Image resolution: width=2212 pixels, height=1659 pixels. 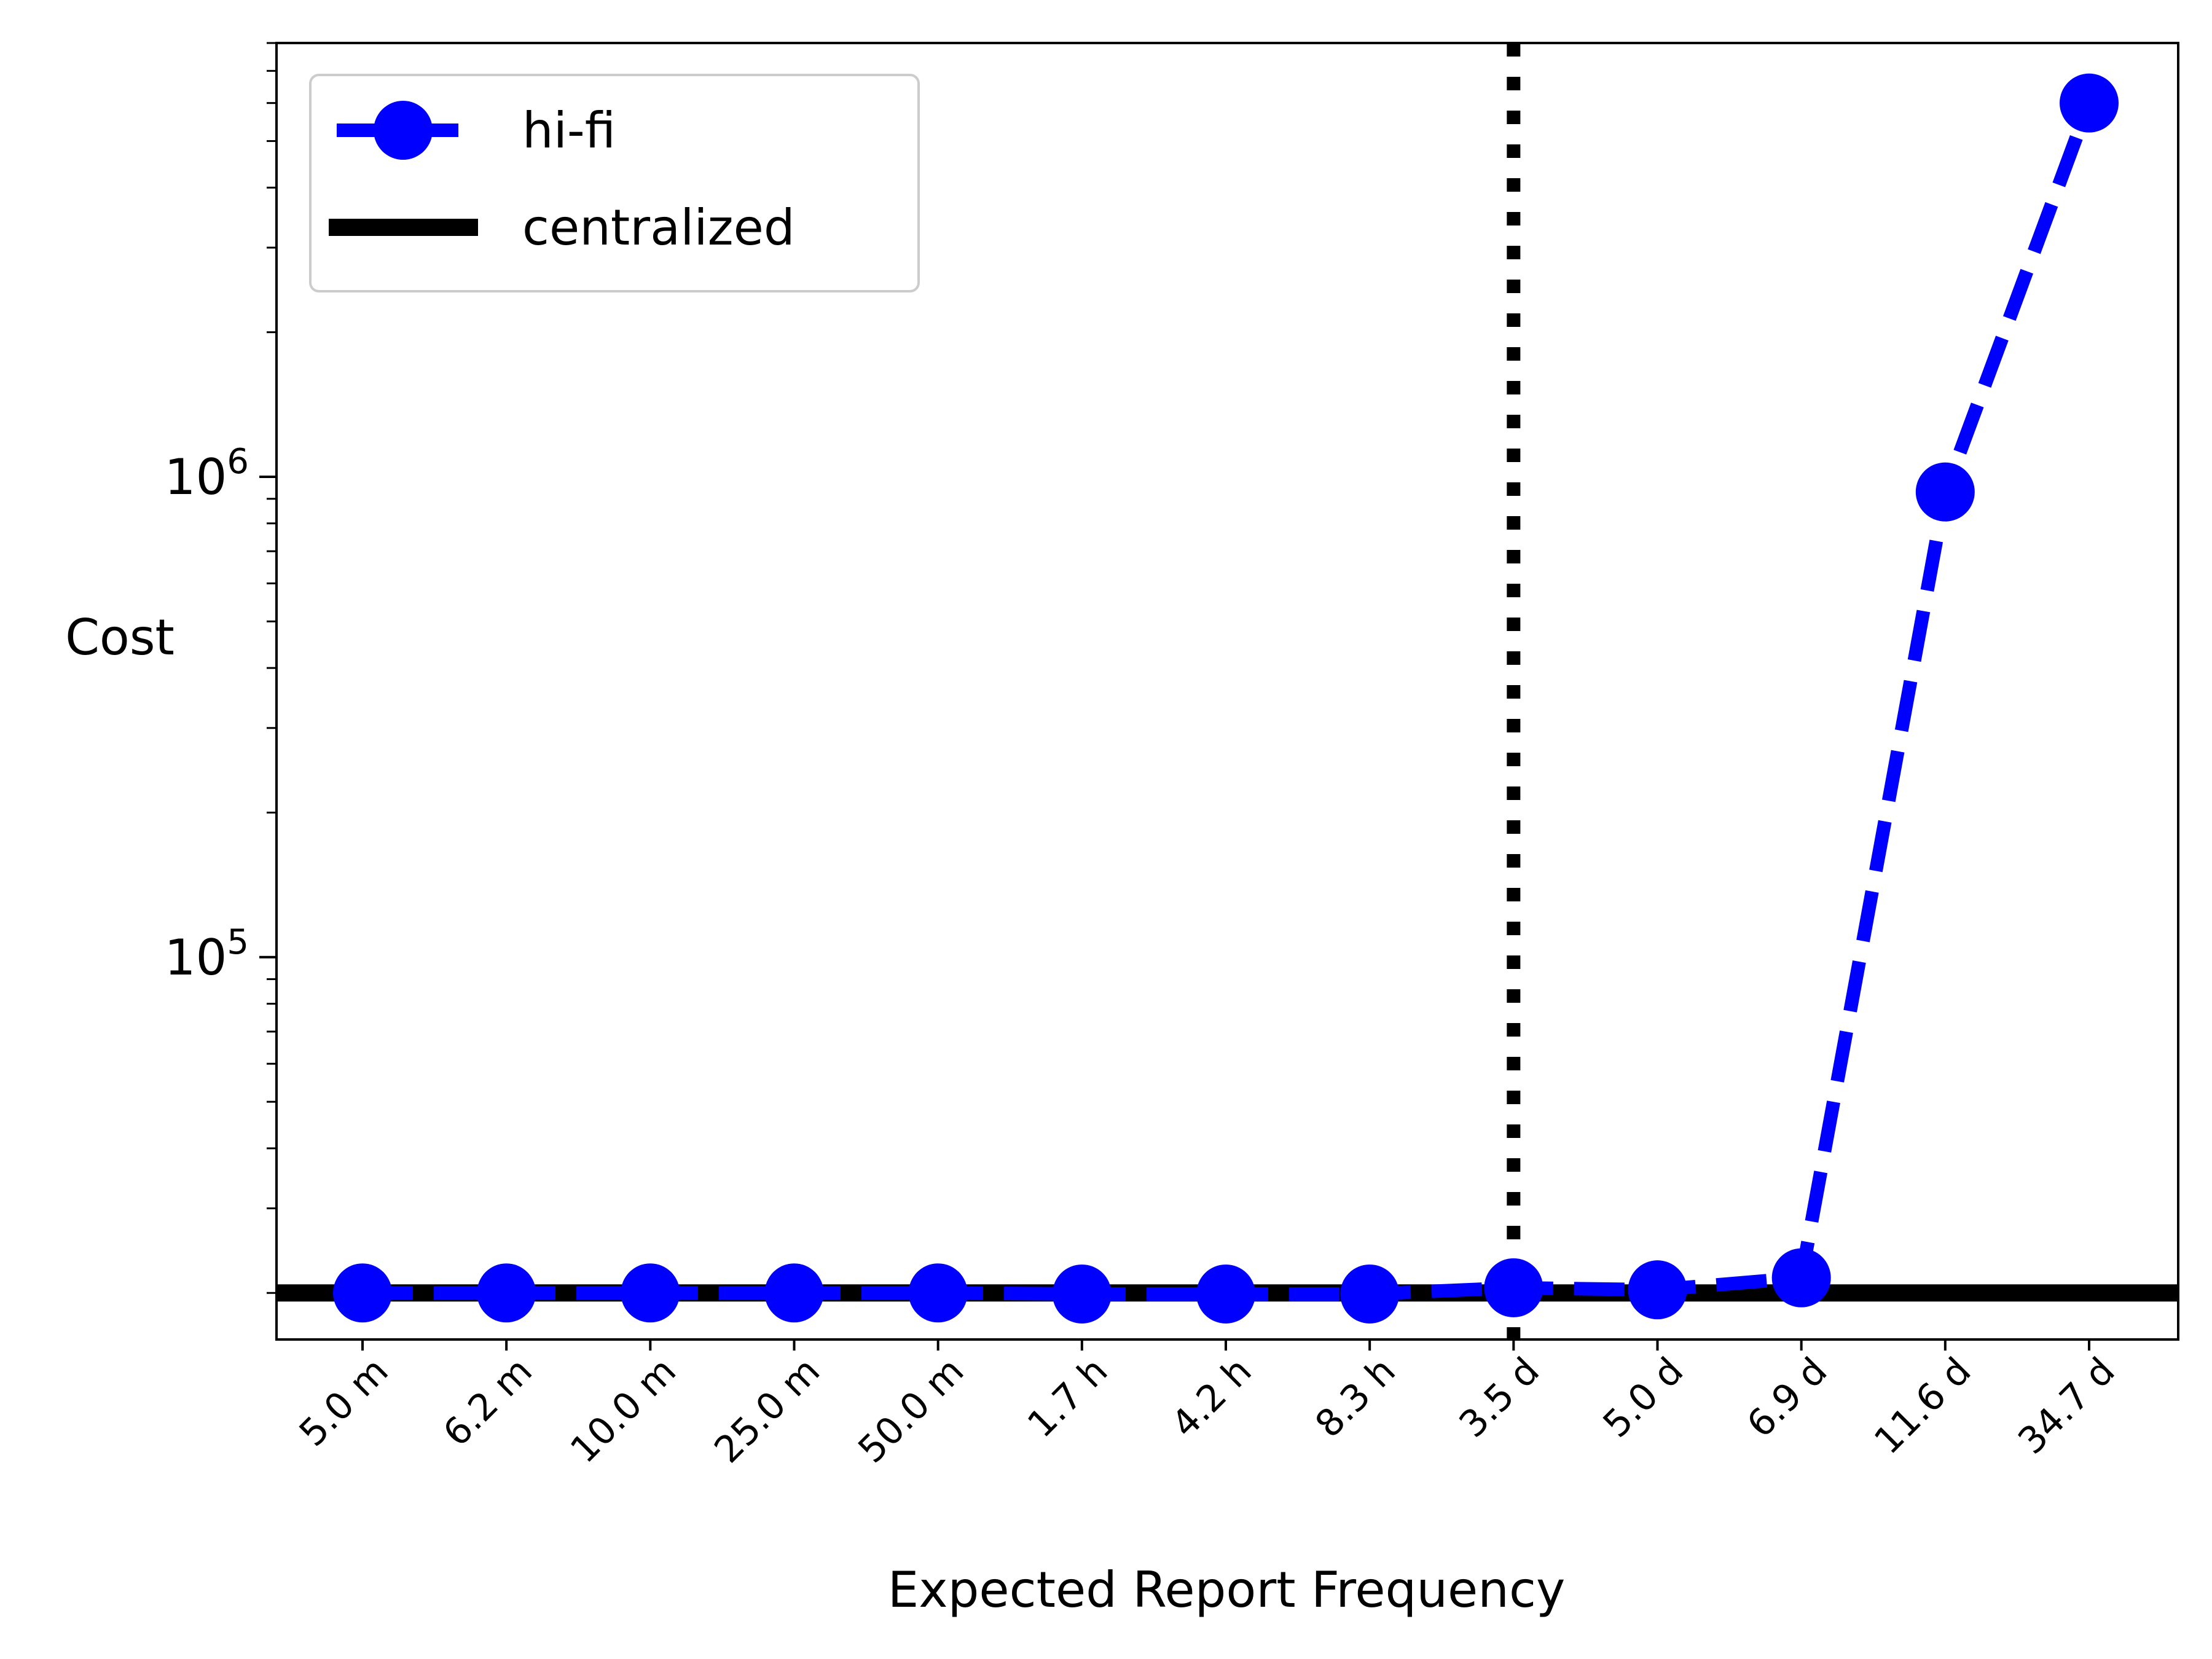 I want to click on legend-box, so click(x=614, y=183).